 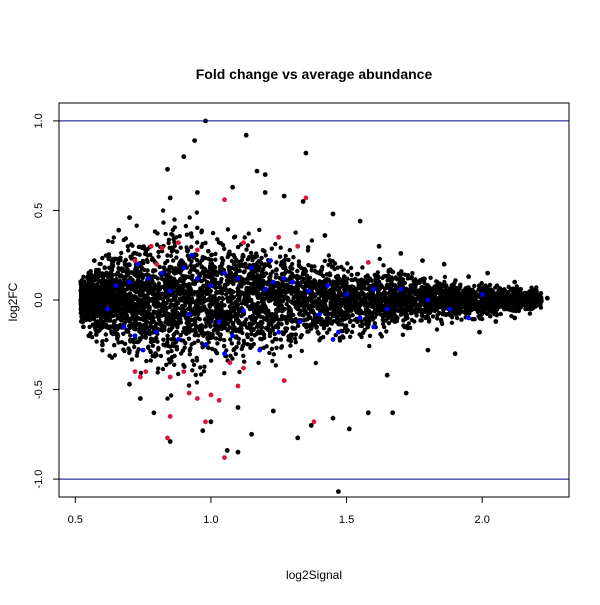 I want to click on y-tick-label: -1.0, so click(x=39, y=479).